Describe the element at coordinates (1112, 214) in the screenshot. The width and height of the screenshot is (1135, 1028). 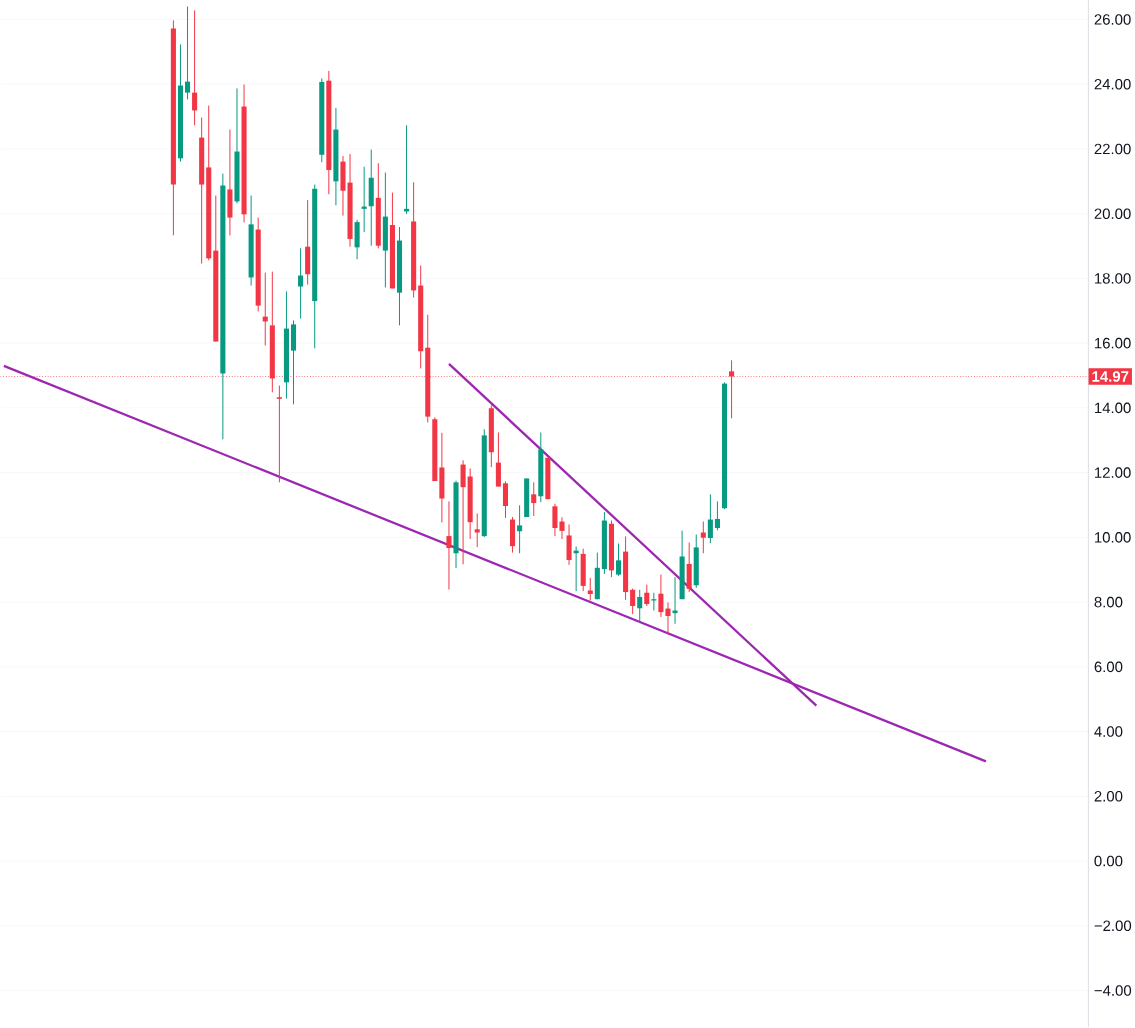
I see `y-tick-label: 20.00` at that location.